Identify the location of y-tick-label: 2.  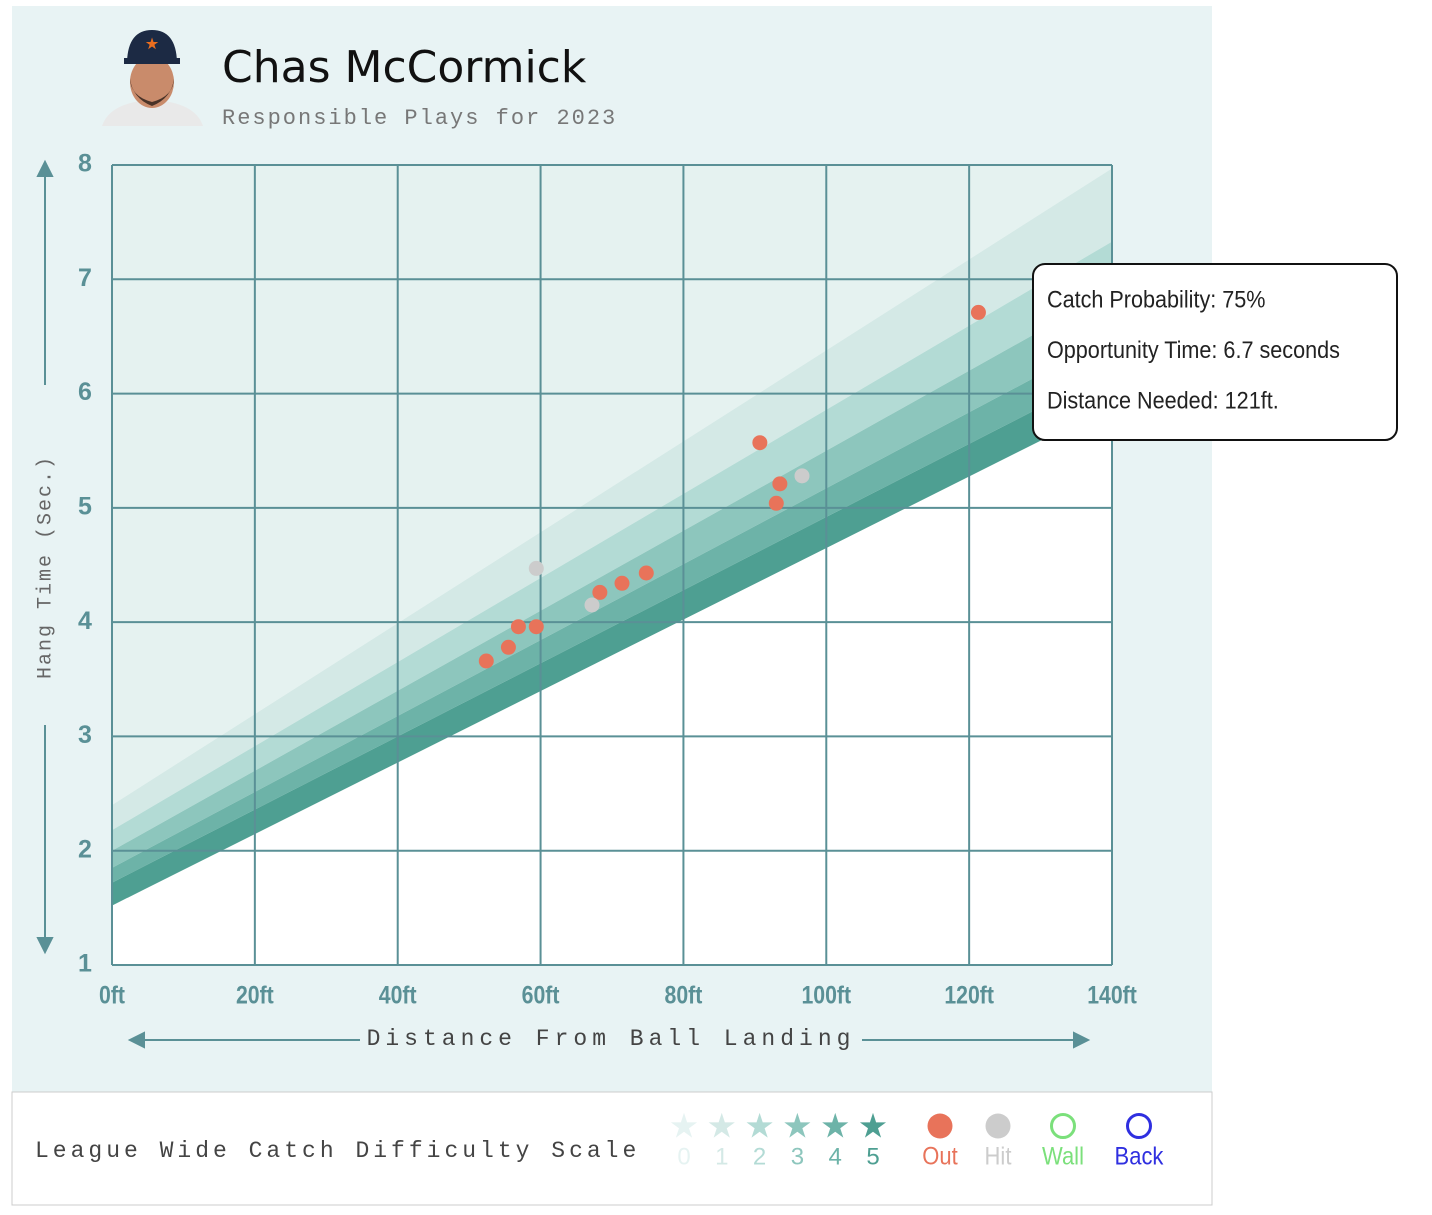
(85, 849).